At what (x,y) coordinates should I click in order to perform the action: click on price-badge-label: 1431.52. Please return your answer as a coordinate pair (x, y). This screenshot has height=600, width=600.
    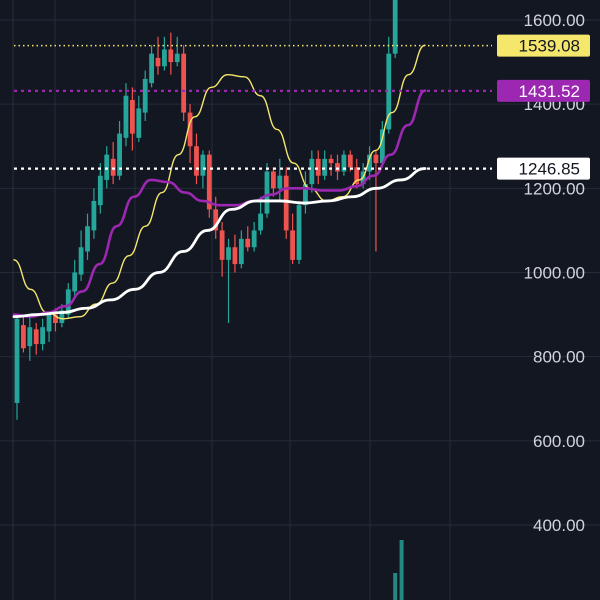
    Looking at the image, I should click on (549, 91).